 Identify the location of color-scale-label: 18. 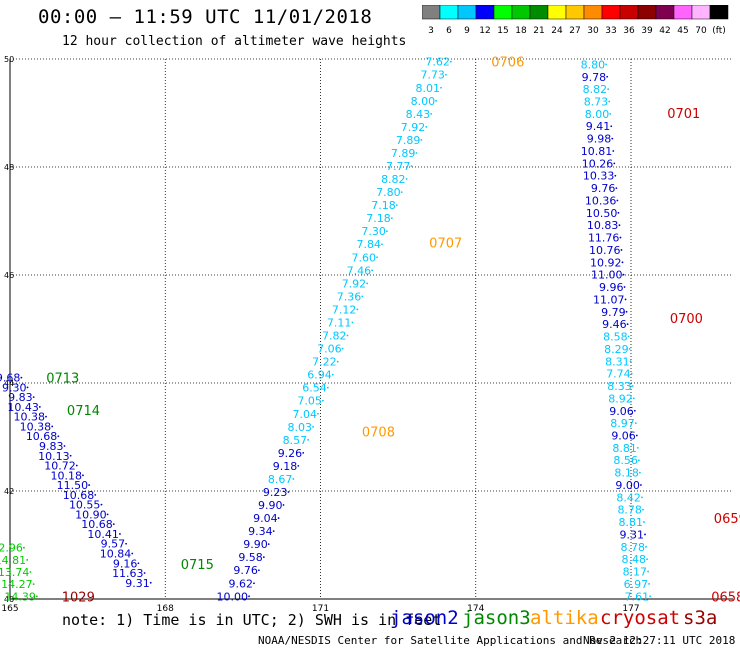
(521, 31).